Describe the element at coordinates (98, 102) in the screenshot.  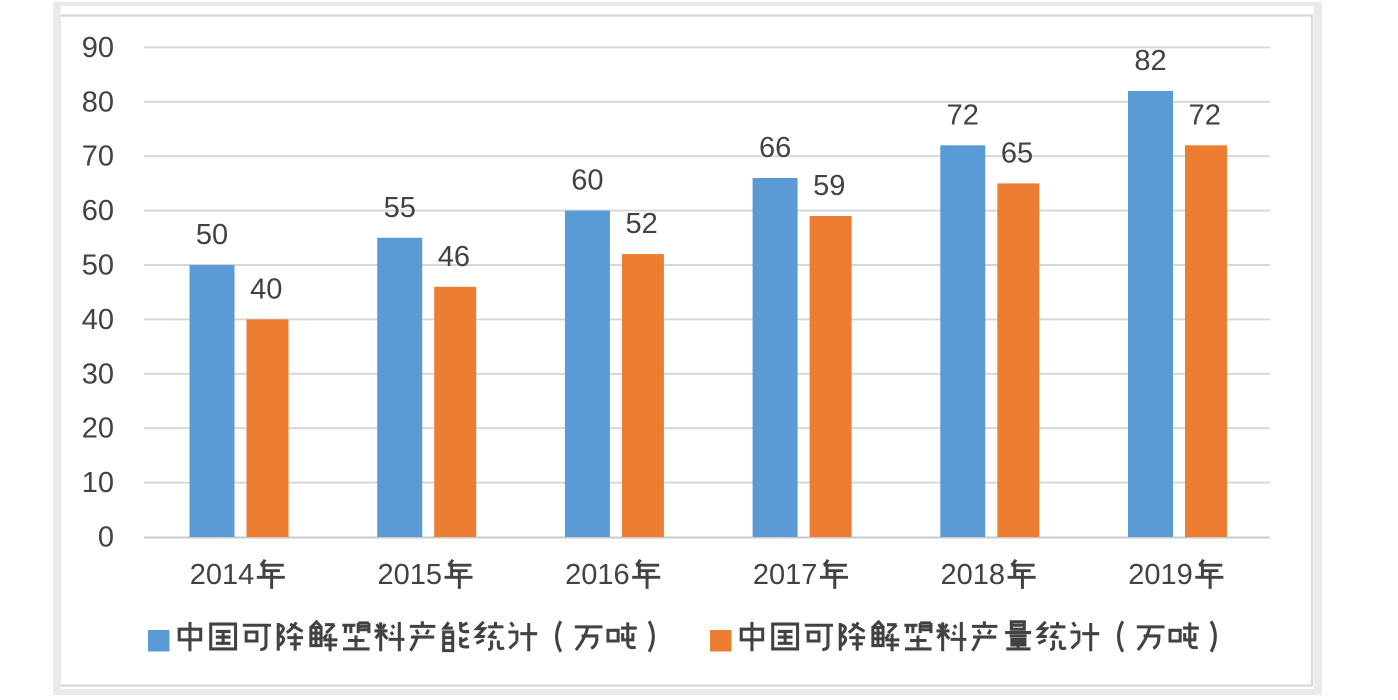
I see `svg-text: 80` at that location.